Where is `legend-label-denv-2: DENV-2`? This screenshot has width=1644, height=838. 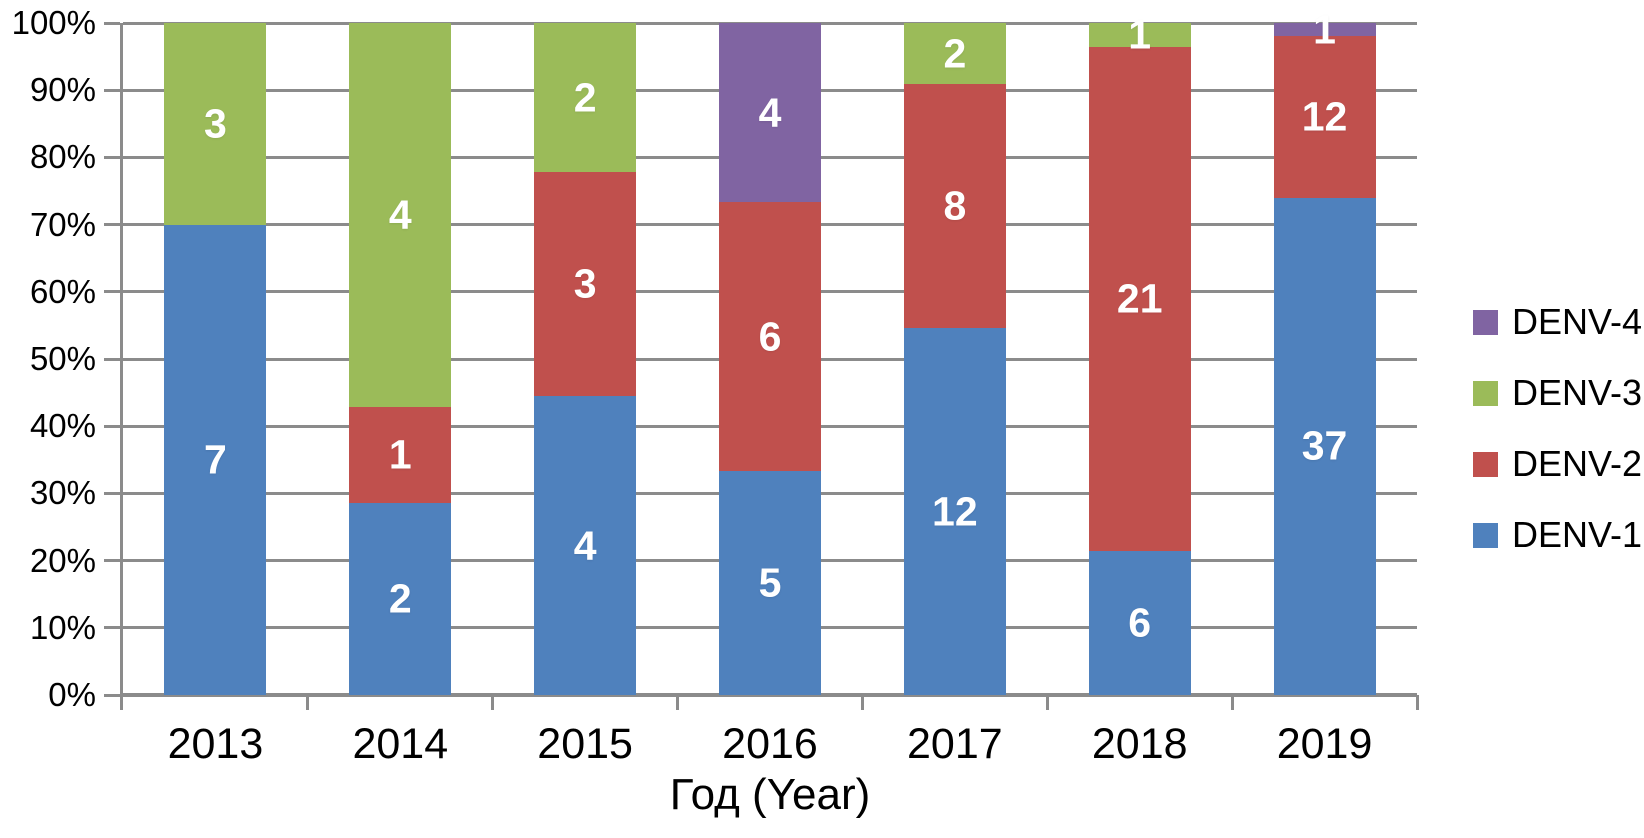 legend-label-denv-2: DENV-2 is located at coordinates (1577, 463).